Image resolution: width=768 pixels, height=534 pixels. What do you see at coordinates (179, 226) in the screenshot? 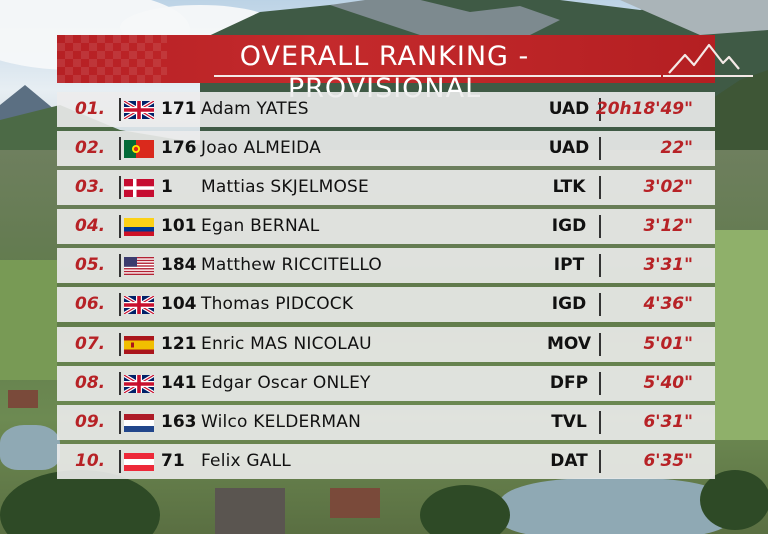
I see `bib-number: 101` at bounding box center [179, 226].